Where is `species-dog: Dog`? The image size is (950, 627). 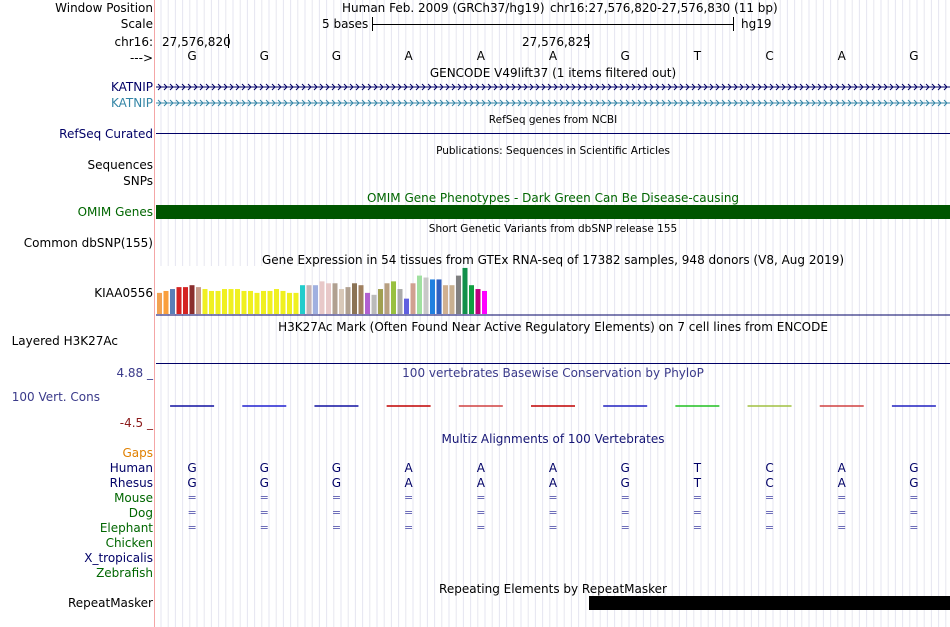 species-dog: Dog is located at coordinates (140, 513).